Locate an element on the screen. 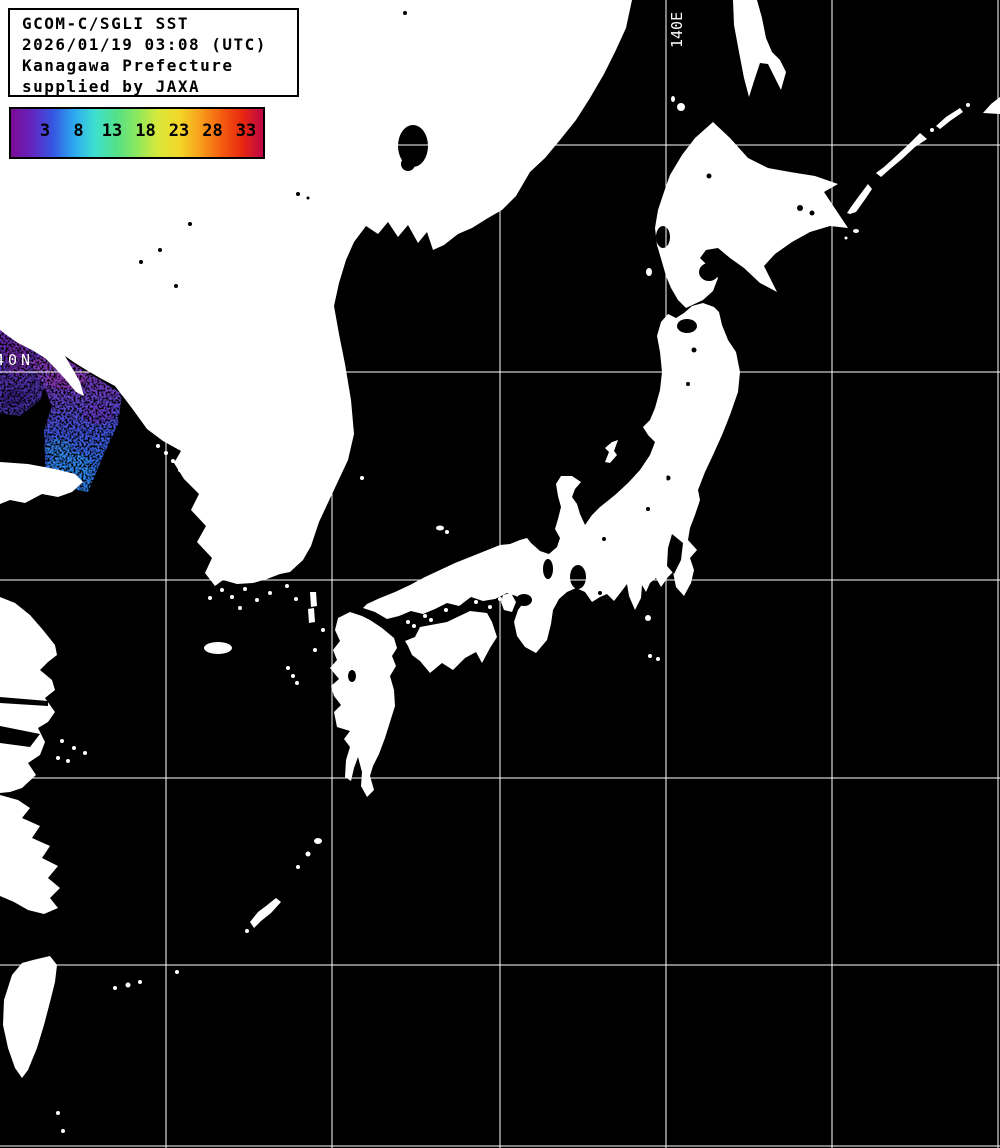 The width and height of the screenshot is (1000, 1148). colorbar-tick: 28 is located at coordinates (212, 131).